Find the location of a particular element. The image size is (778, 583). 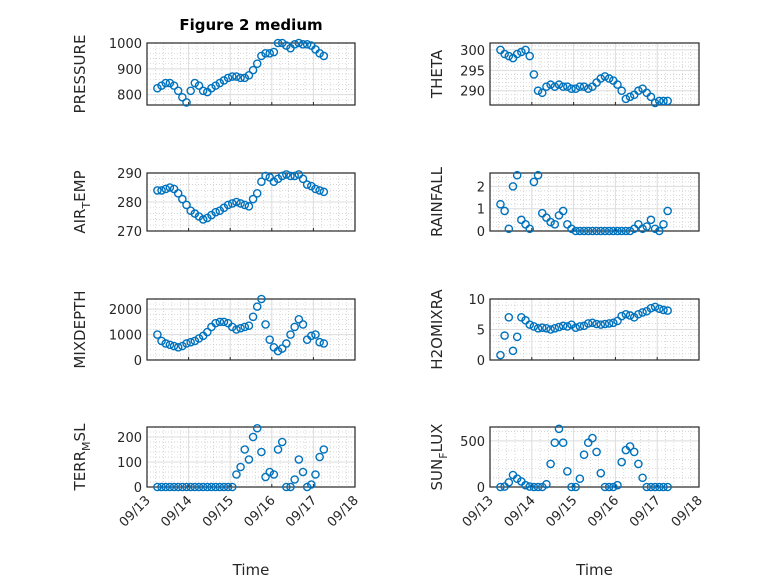

y-tick-label: 1 is located at coordinates (481, 210).